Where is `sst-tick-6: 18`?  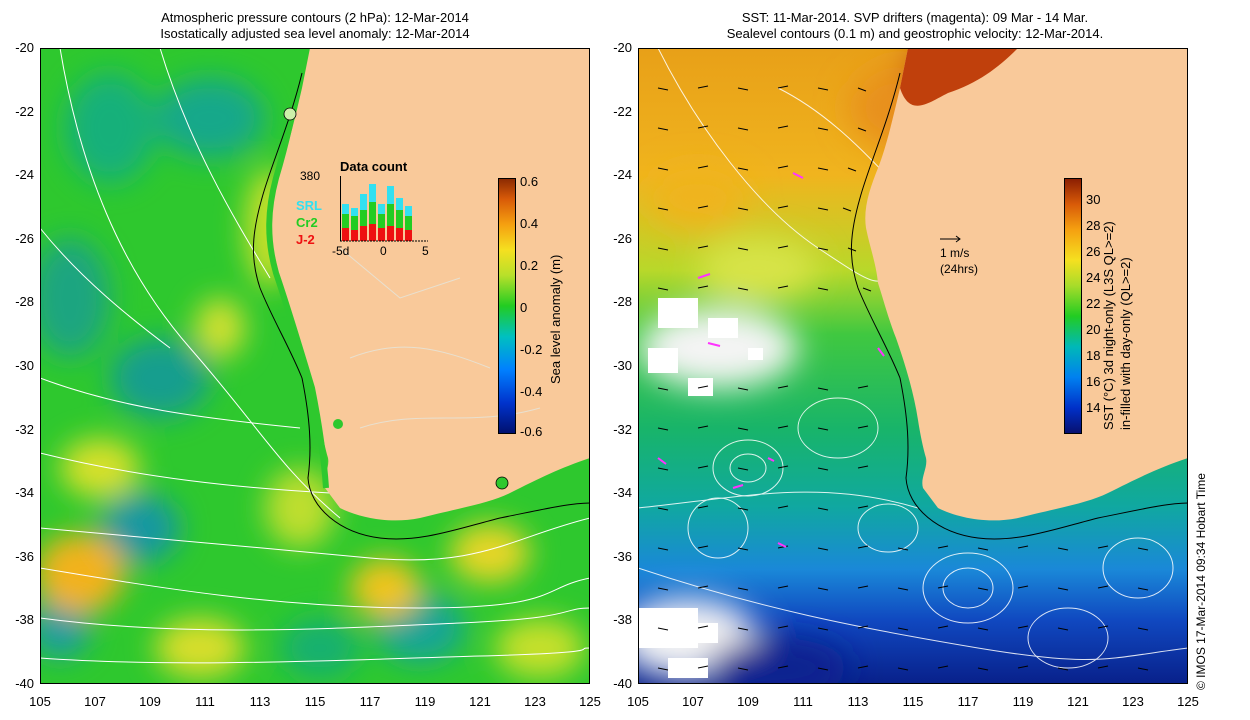
sst-tick-6: 18 is located at coordinates (1093, 355).